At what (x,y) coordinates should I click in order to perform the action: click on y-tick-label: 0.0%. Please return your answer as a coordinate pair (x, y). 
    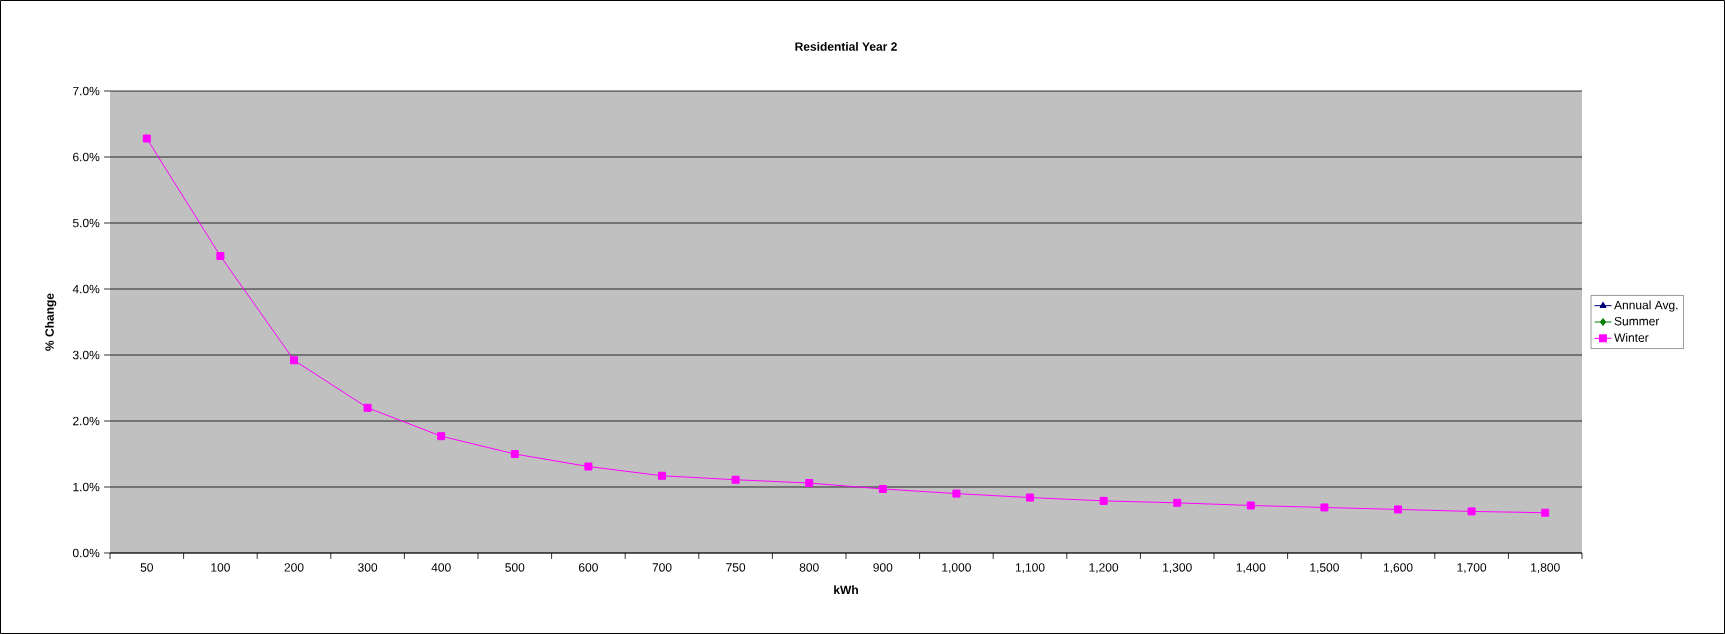
    Looking at the image, I should click on (86, 553).